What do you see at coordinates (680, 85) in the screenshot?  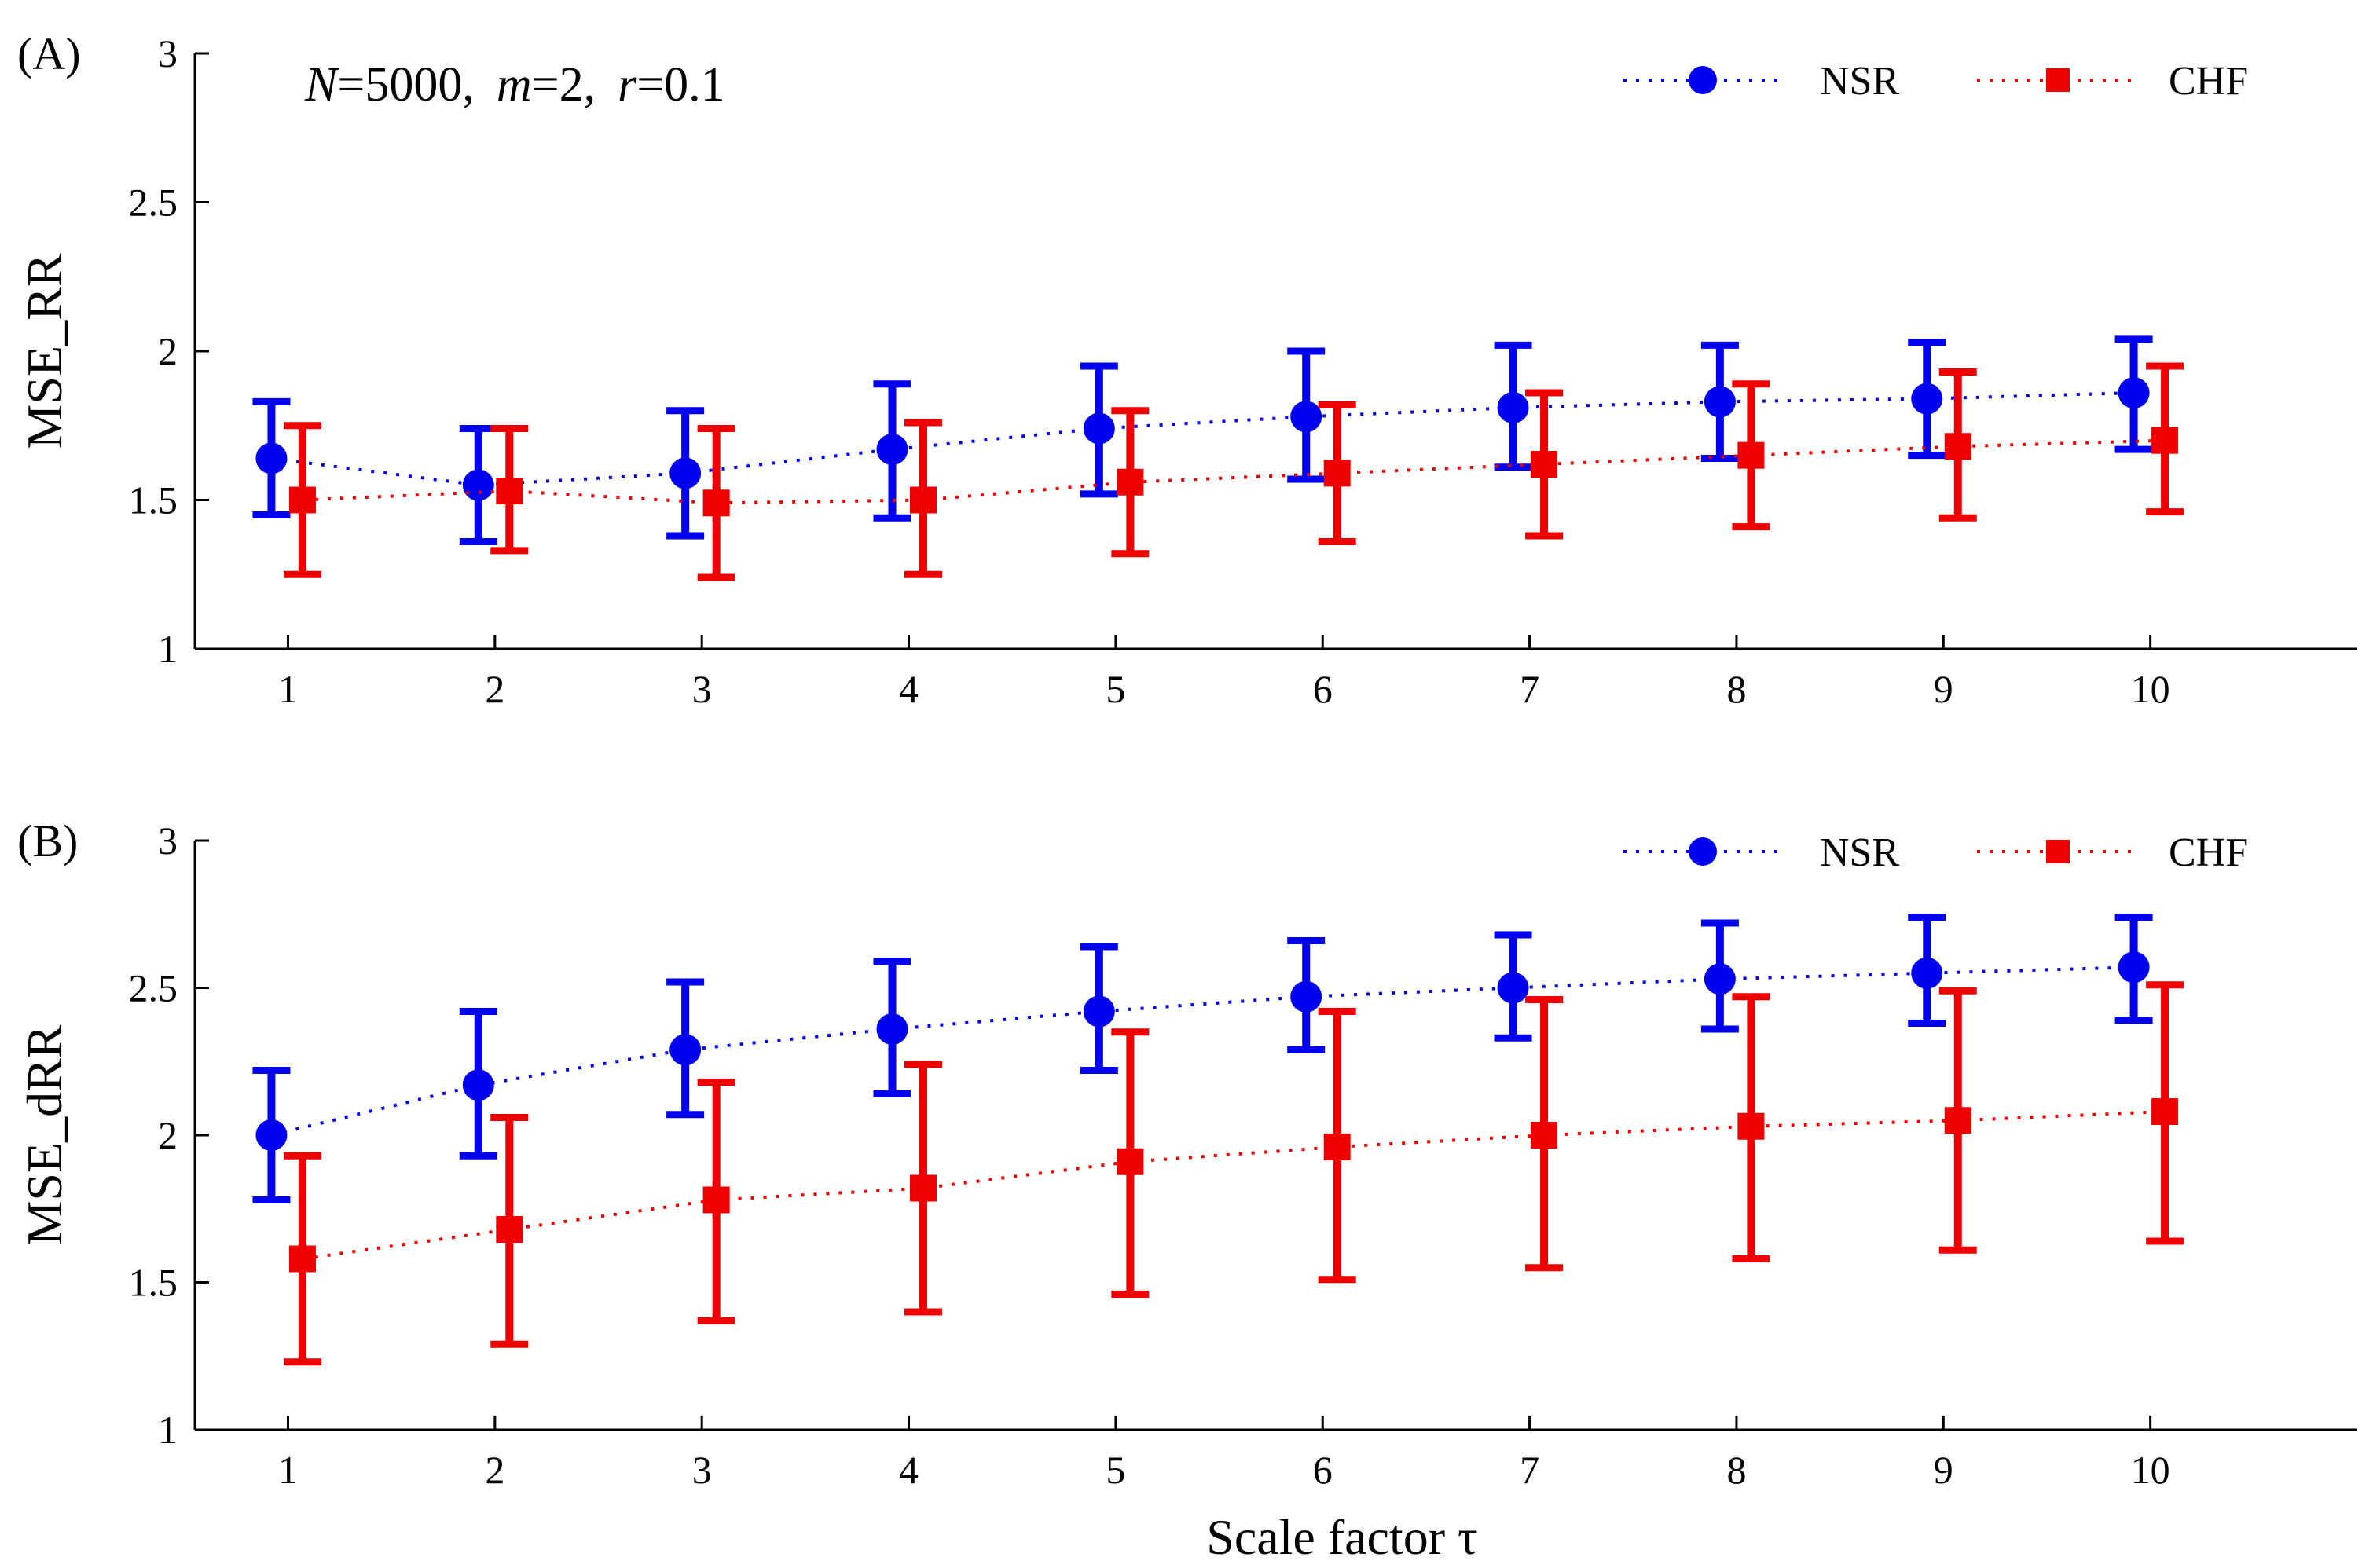 I see `annotation-r-value: =0.1` at bounding box center [680, 85].